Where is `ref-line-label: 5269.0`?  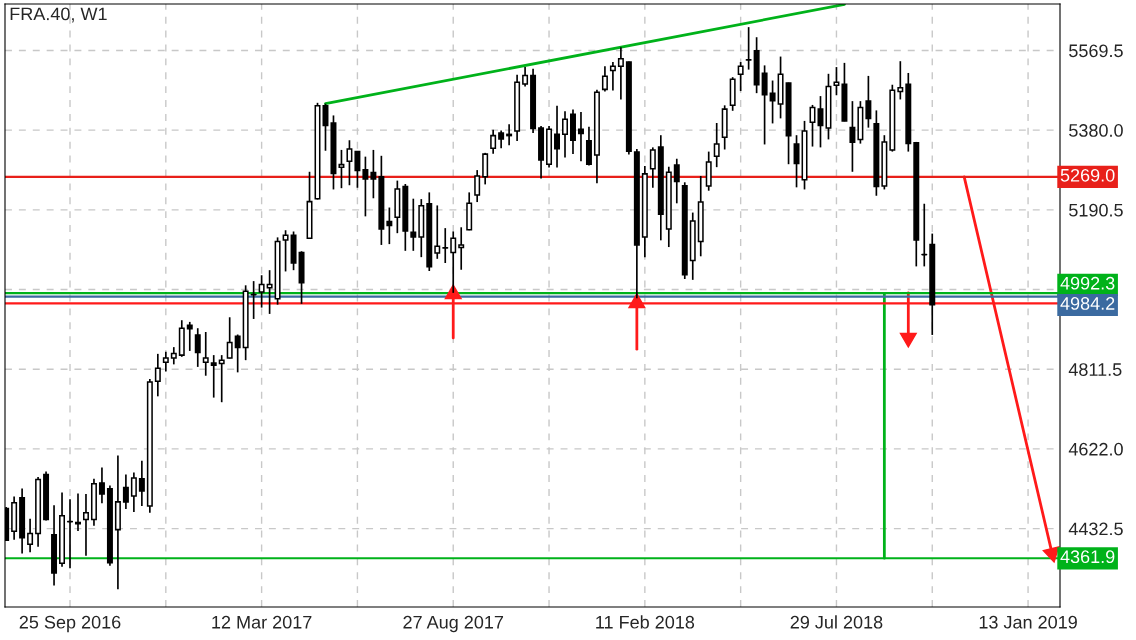 ref-line-label: 5269.0 is located at coordinates (1087, 175).